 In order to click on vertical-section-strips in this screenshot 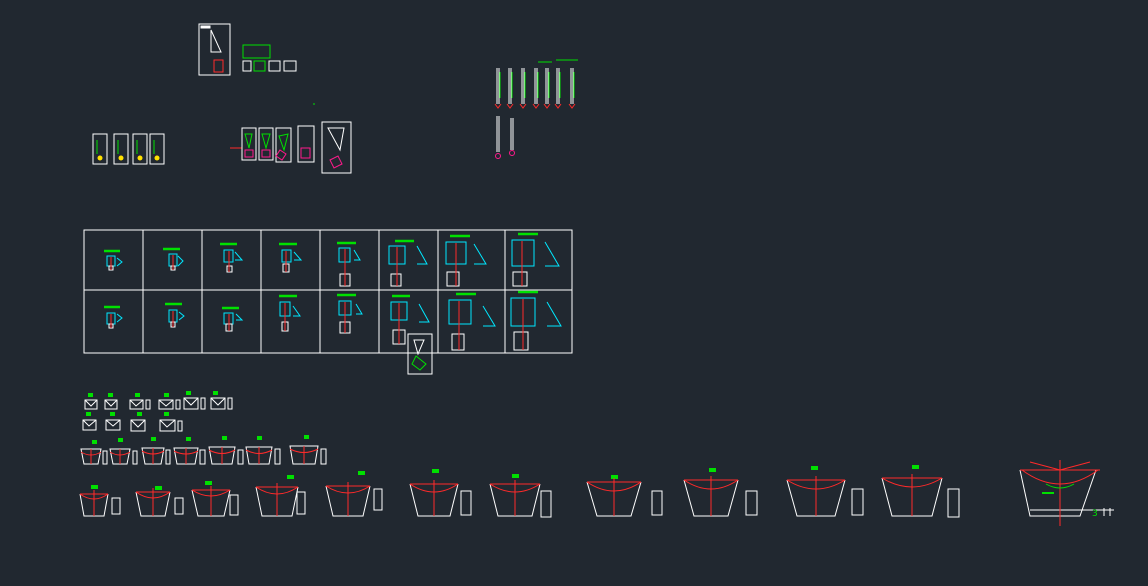, I will do `click(536, 109)`.